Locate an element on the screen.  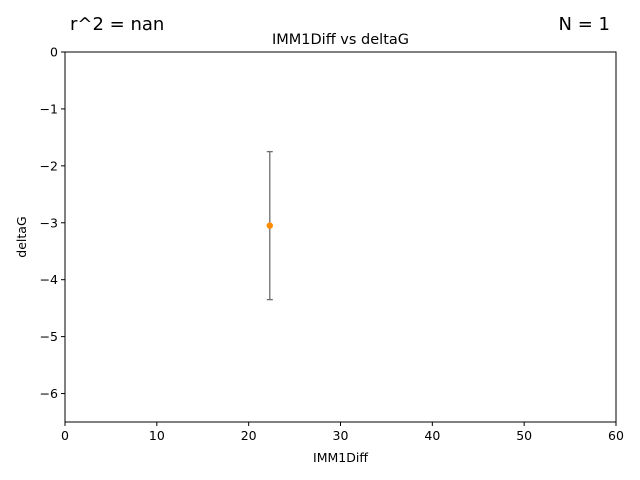
x-tick-label: 60 is located at coordinates (616, 435).